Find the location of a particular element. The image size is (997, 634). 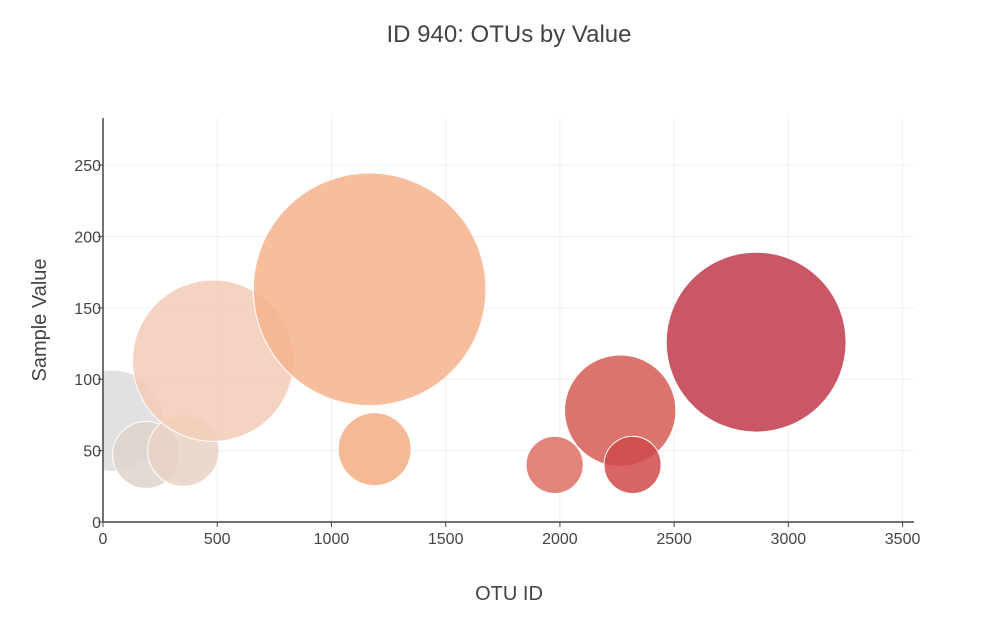

x-axis-title: OTU ID is located at coordinates (509, 594).